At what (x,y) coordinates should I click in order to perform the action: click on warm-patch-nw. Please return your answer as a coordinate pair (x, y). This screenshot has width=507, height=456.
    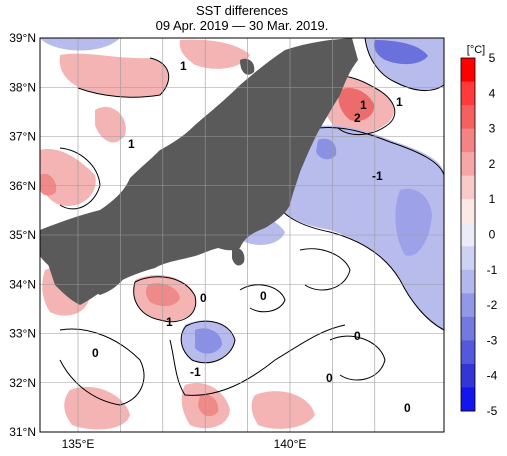
    Looking at the image, I should click on (114, 75).